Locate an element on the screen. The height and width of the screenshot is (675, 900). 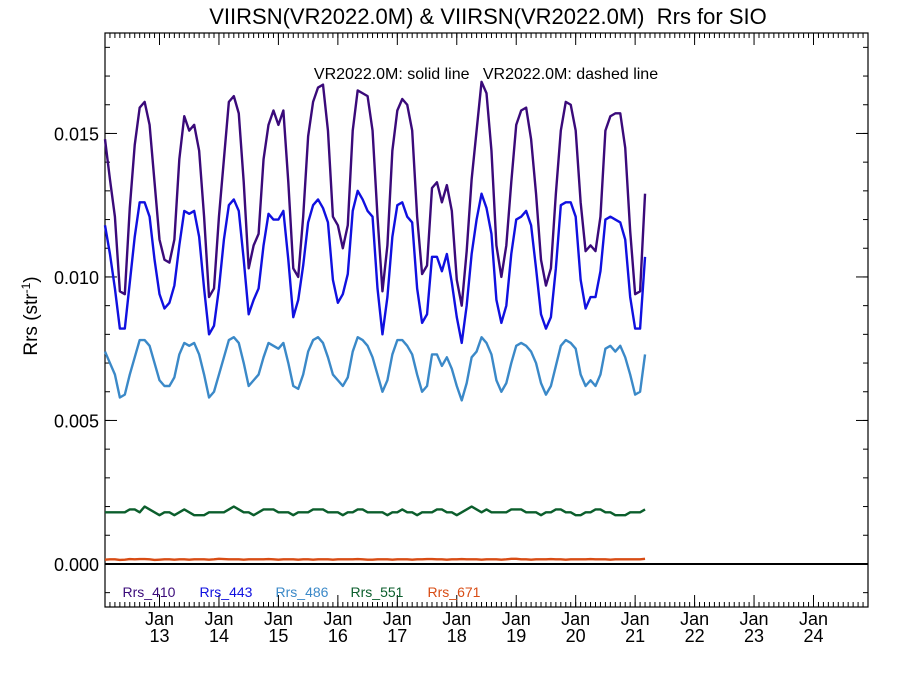
y-axis-label-superscript: -1 is located at coordinates (26, 287).